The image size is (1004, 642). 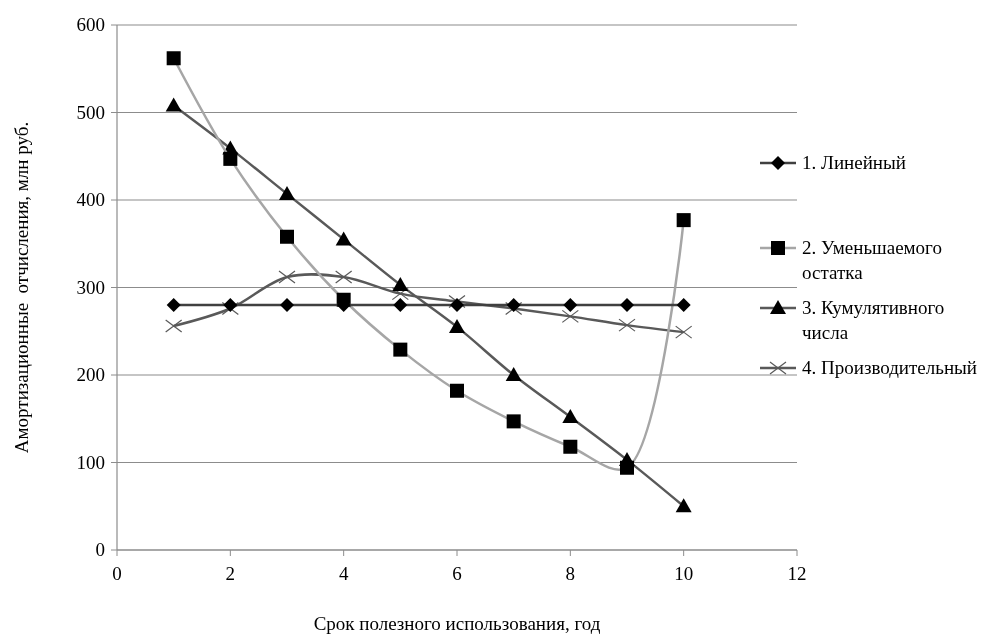 I want to click on x-tick-label: 2, so click(x=230, y=573).